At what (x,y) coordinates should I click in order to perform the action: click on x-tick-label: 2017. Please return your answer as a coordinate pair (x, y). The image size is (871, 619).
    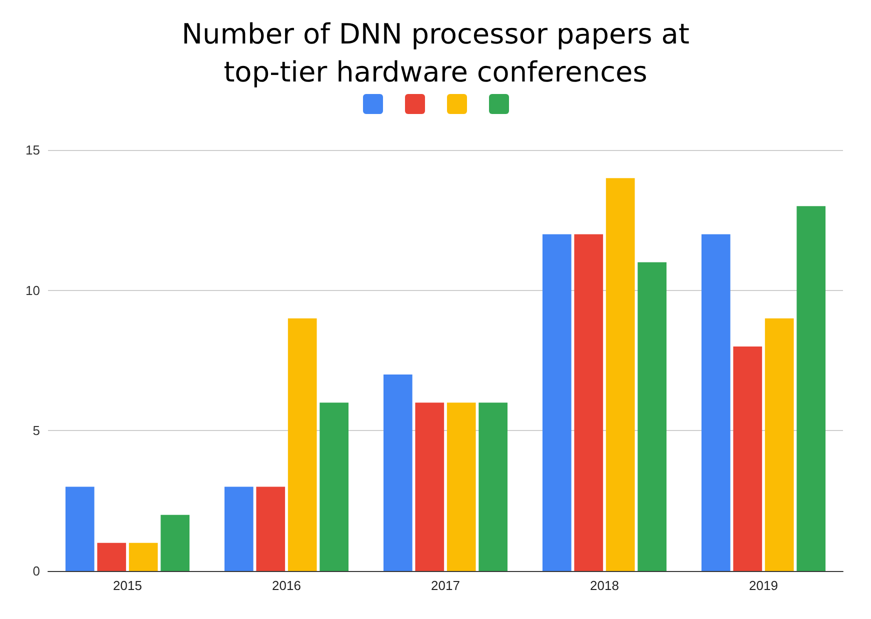
    Looking at the image, I should click on (445, 585).